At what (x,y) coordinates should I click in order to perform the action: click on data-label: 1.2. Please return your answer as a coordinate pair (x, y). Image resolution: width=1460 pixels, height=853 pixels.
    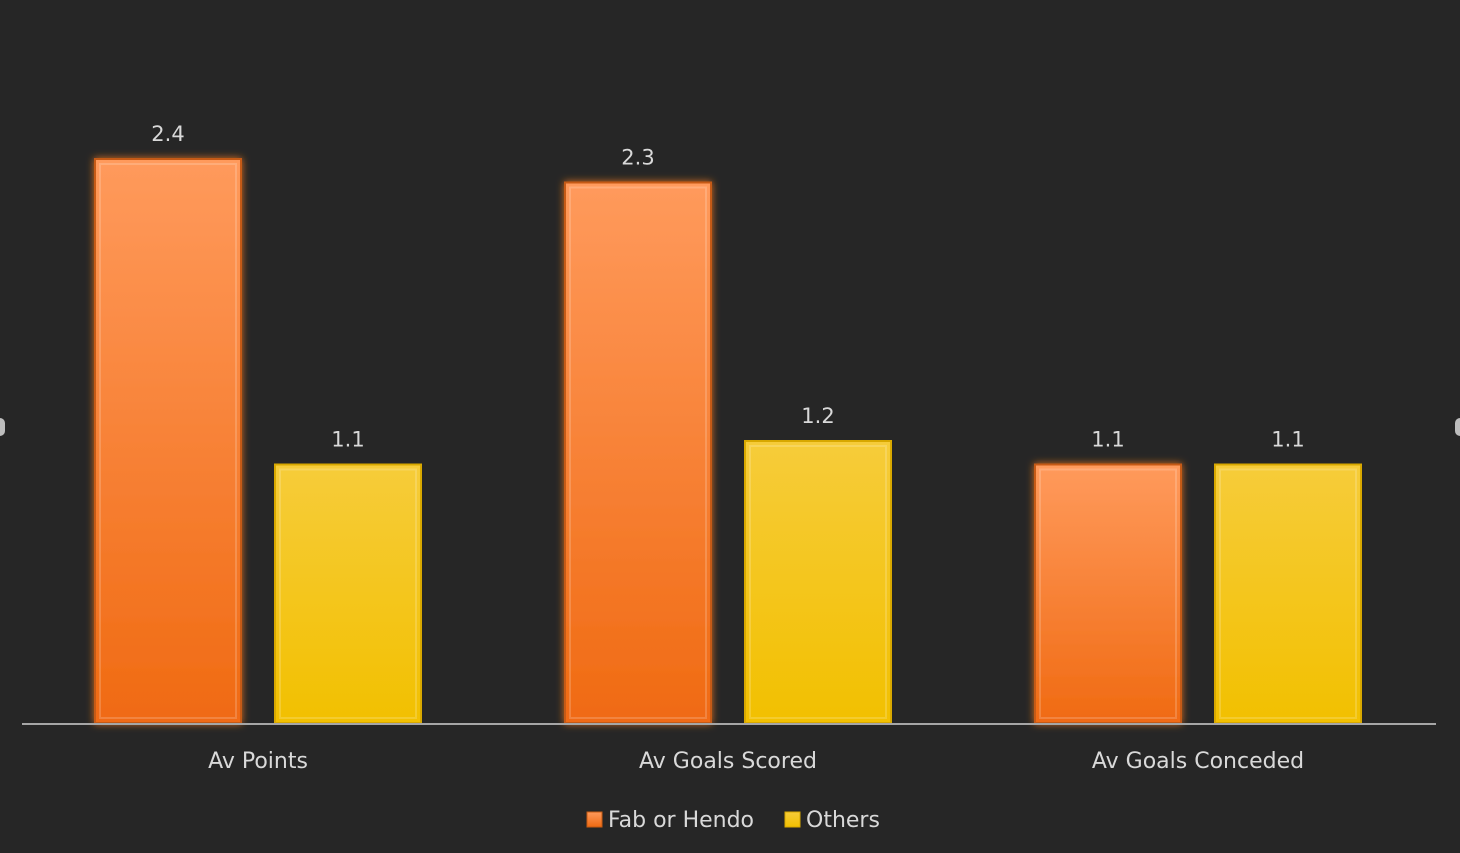
    Looking at the image, I should click on (817, 416).